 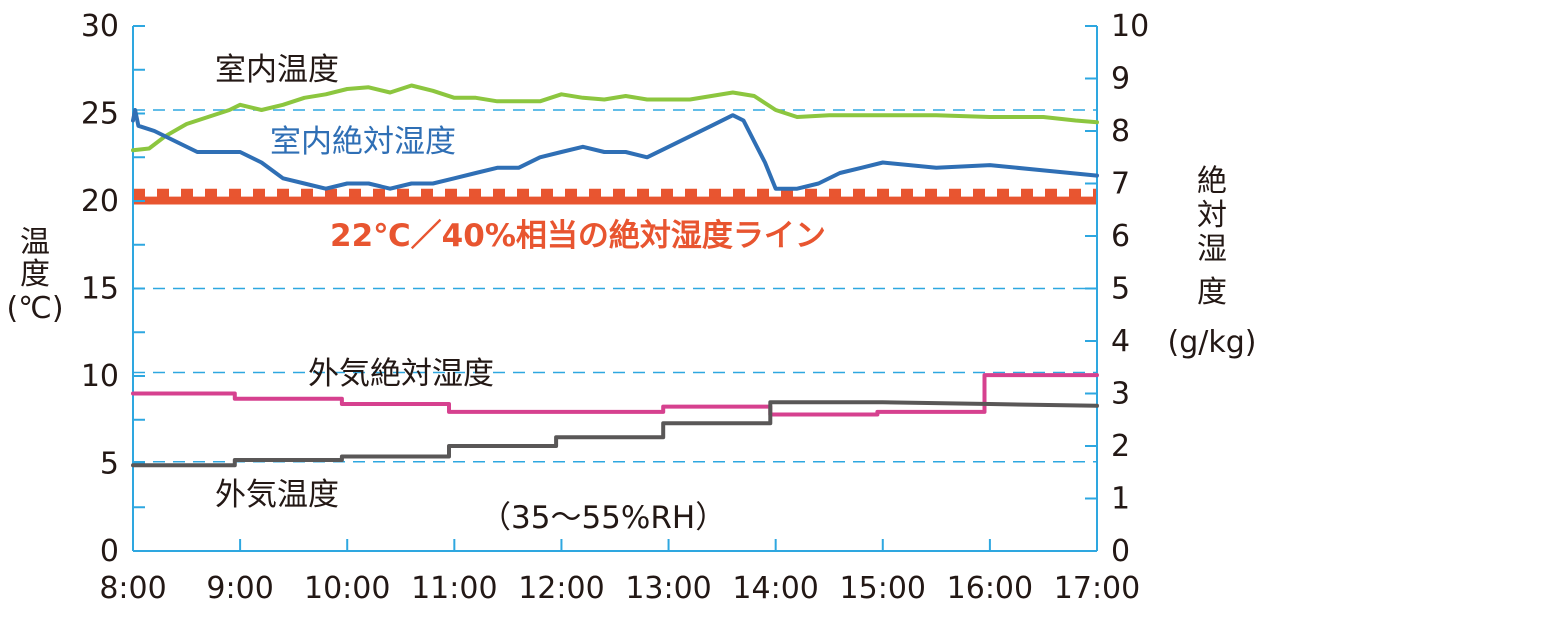 I want to click on right-axis-title-line-4: 度, so click(x=1212, y=292).